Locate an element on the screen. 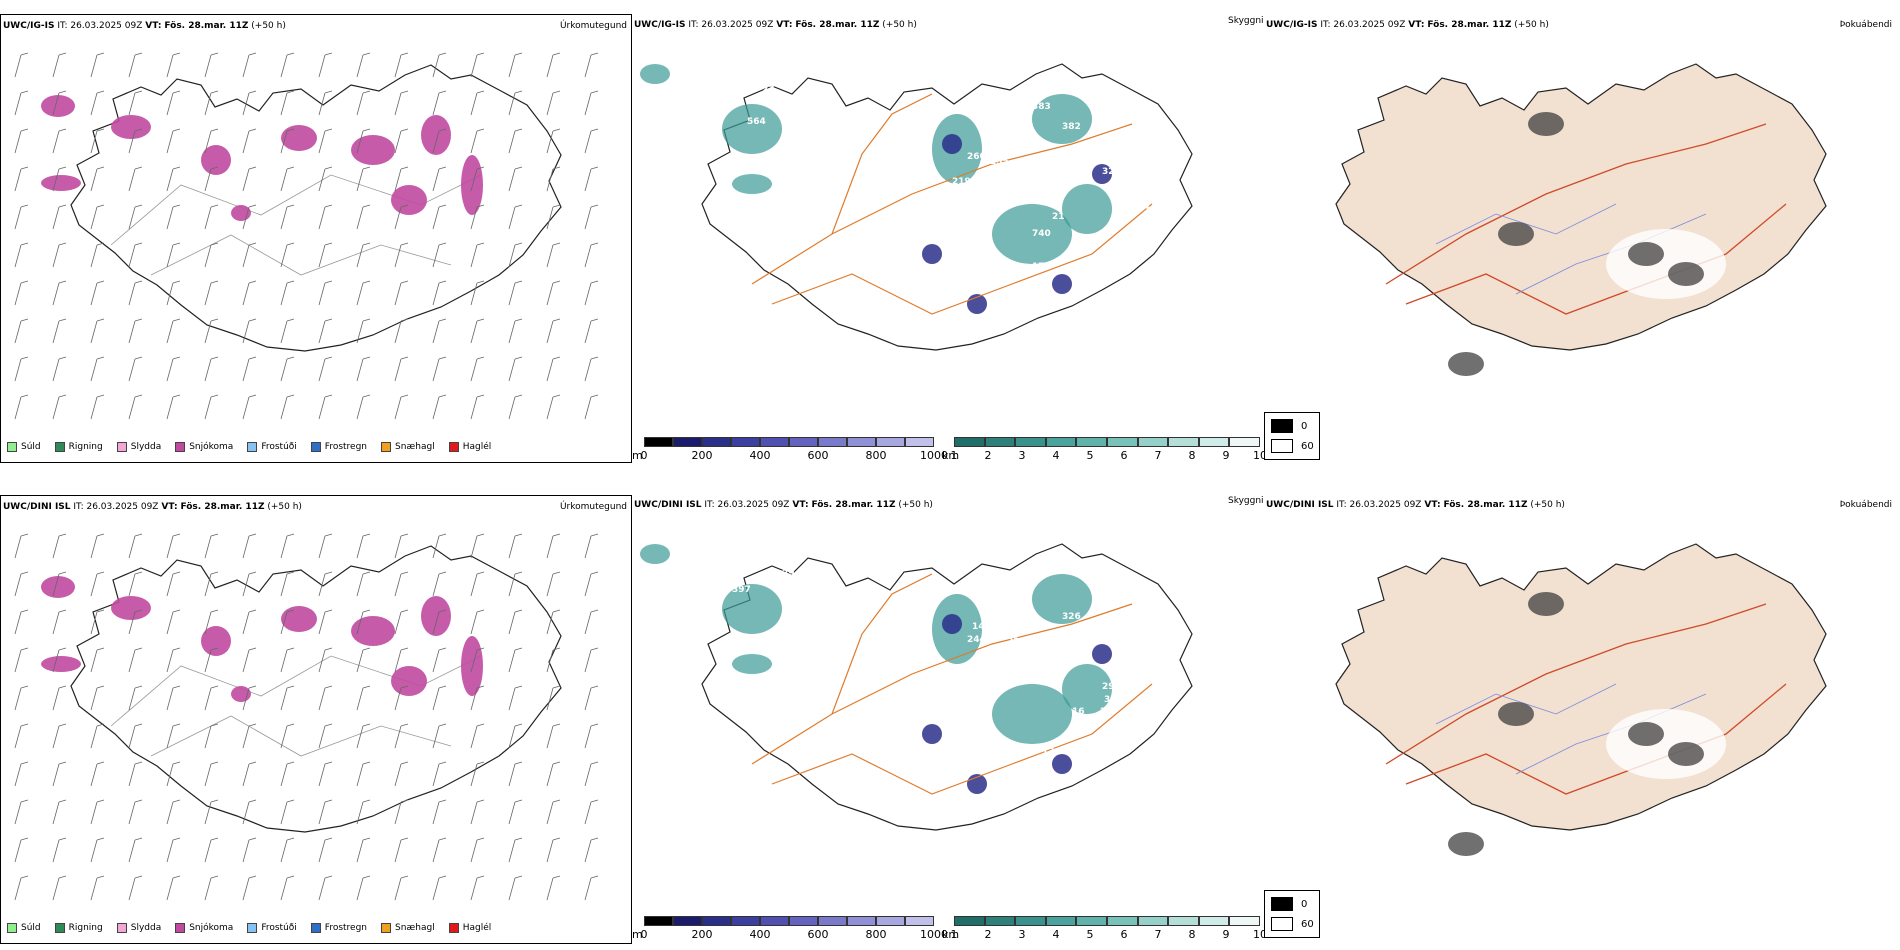 The image size is (1900, 950). colorbar-tick: 6 is located at coordinates (1124, 455).